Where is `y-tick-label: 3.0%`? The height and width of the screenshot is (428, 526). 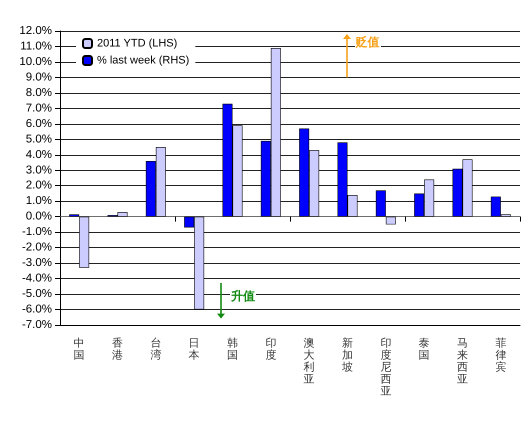 y-tick-label: 3.0% is located at coordinates (39, 170).